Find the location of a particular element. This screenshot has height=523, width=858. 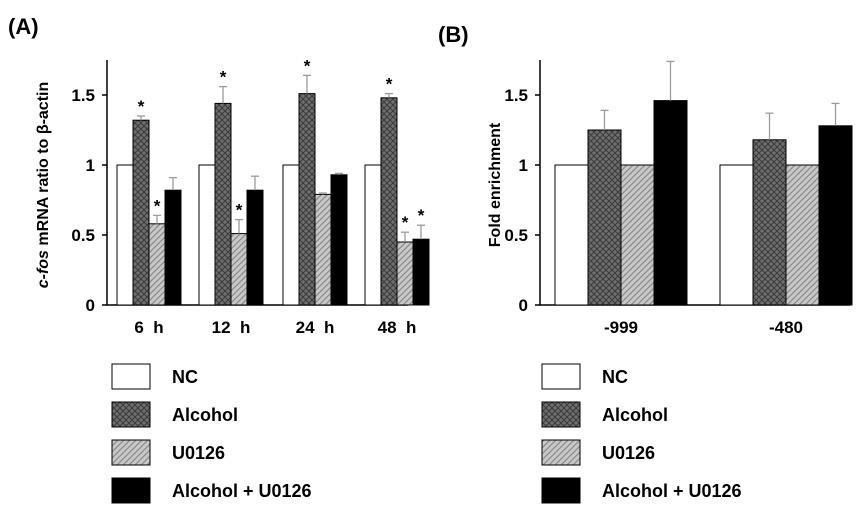

bar-u0126-48-h is located at coordinates (405, 273).